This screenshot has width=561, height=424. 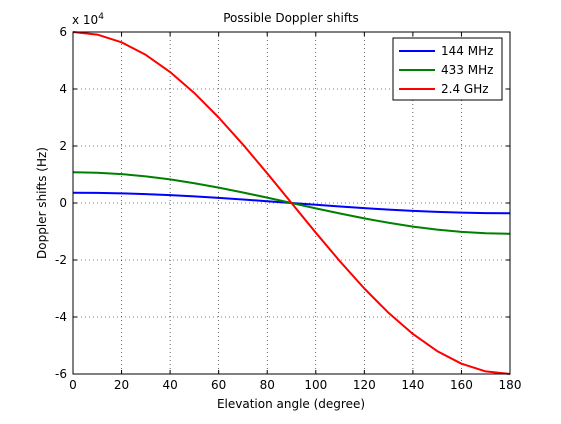 What do you see at coordinates (315, 385) in the screenshot?
I see `x-tick-label: 100` at bounding box center [315, 385].